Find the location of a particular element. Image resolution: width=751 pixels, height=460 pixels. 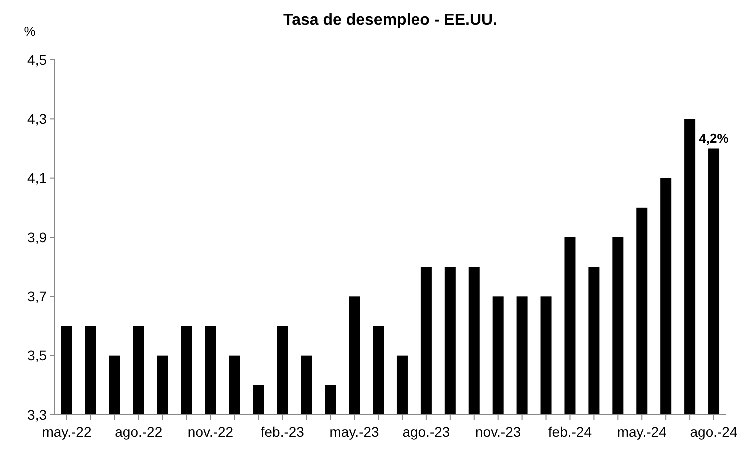

y-tick-label: 4,1 is located at coordinates (38, 178).